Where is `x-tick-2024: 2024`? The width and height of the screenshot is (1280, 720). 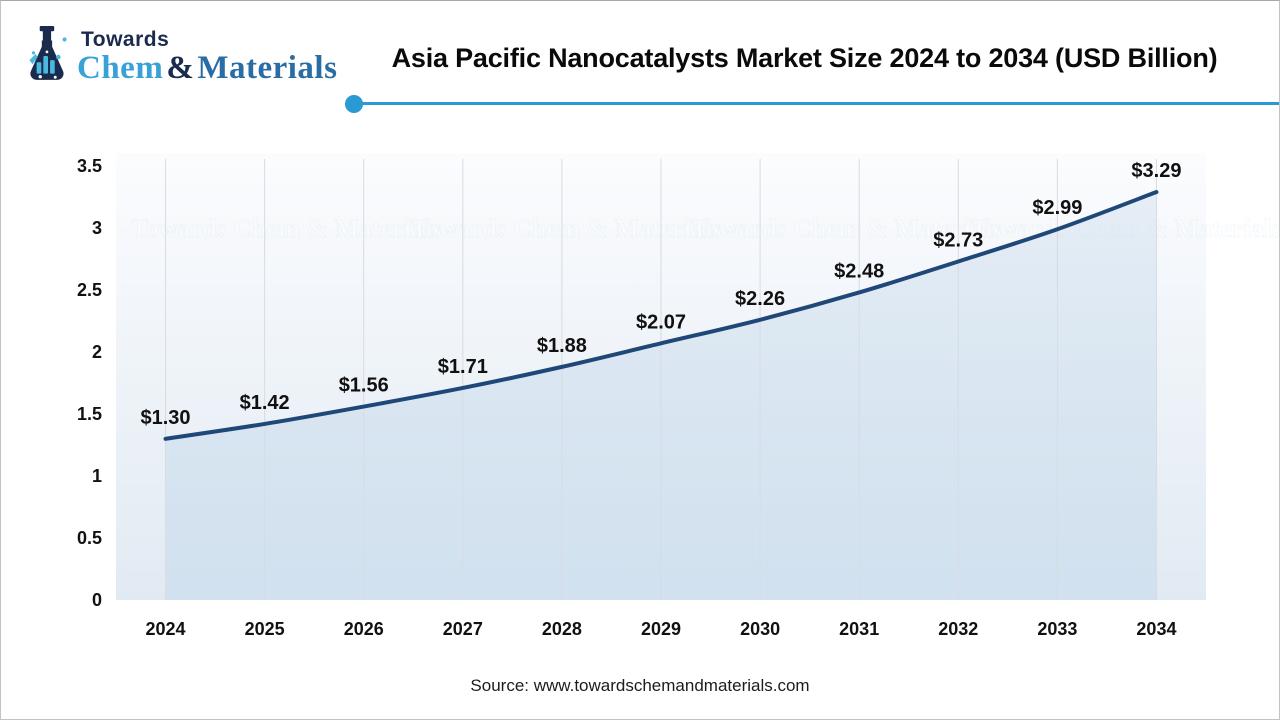
x-tick-2024: 2024 is located at coordinates (166, 629).